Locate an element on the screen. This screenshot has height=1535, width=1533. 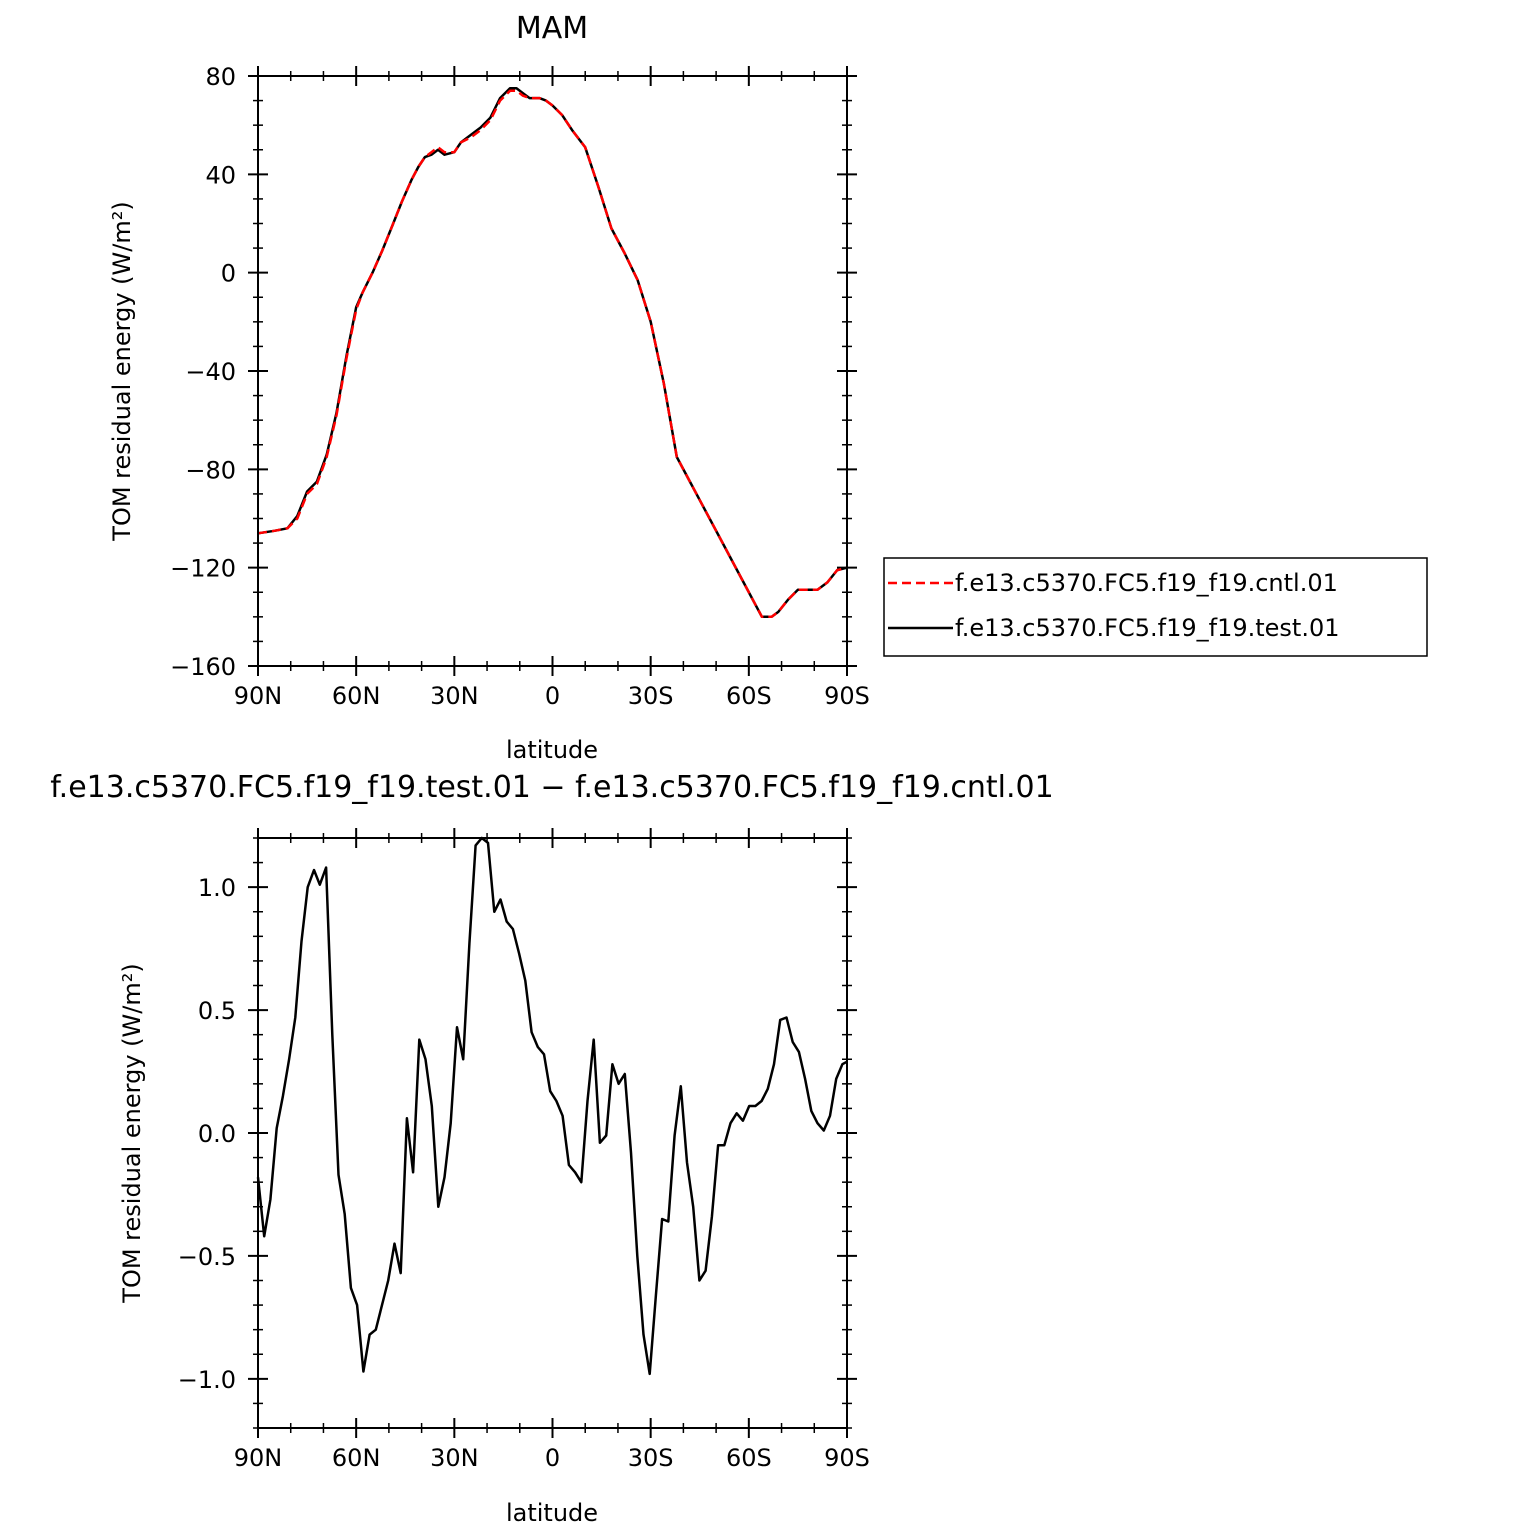
legend-label-test: f.e13.c5370.FC5.f19_f19.test.01 is located at coordinates (1147, 628).